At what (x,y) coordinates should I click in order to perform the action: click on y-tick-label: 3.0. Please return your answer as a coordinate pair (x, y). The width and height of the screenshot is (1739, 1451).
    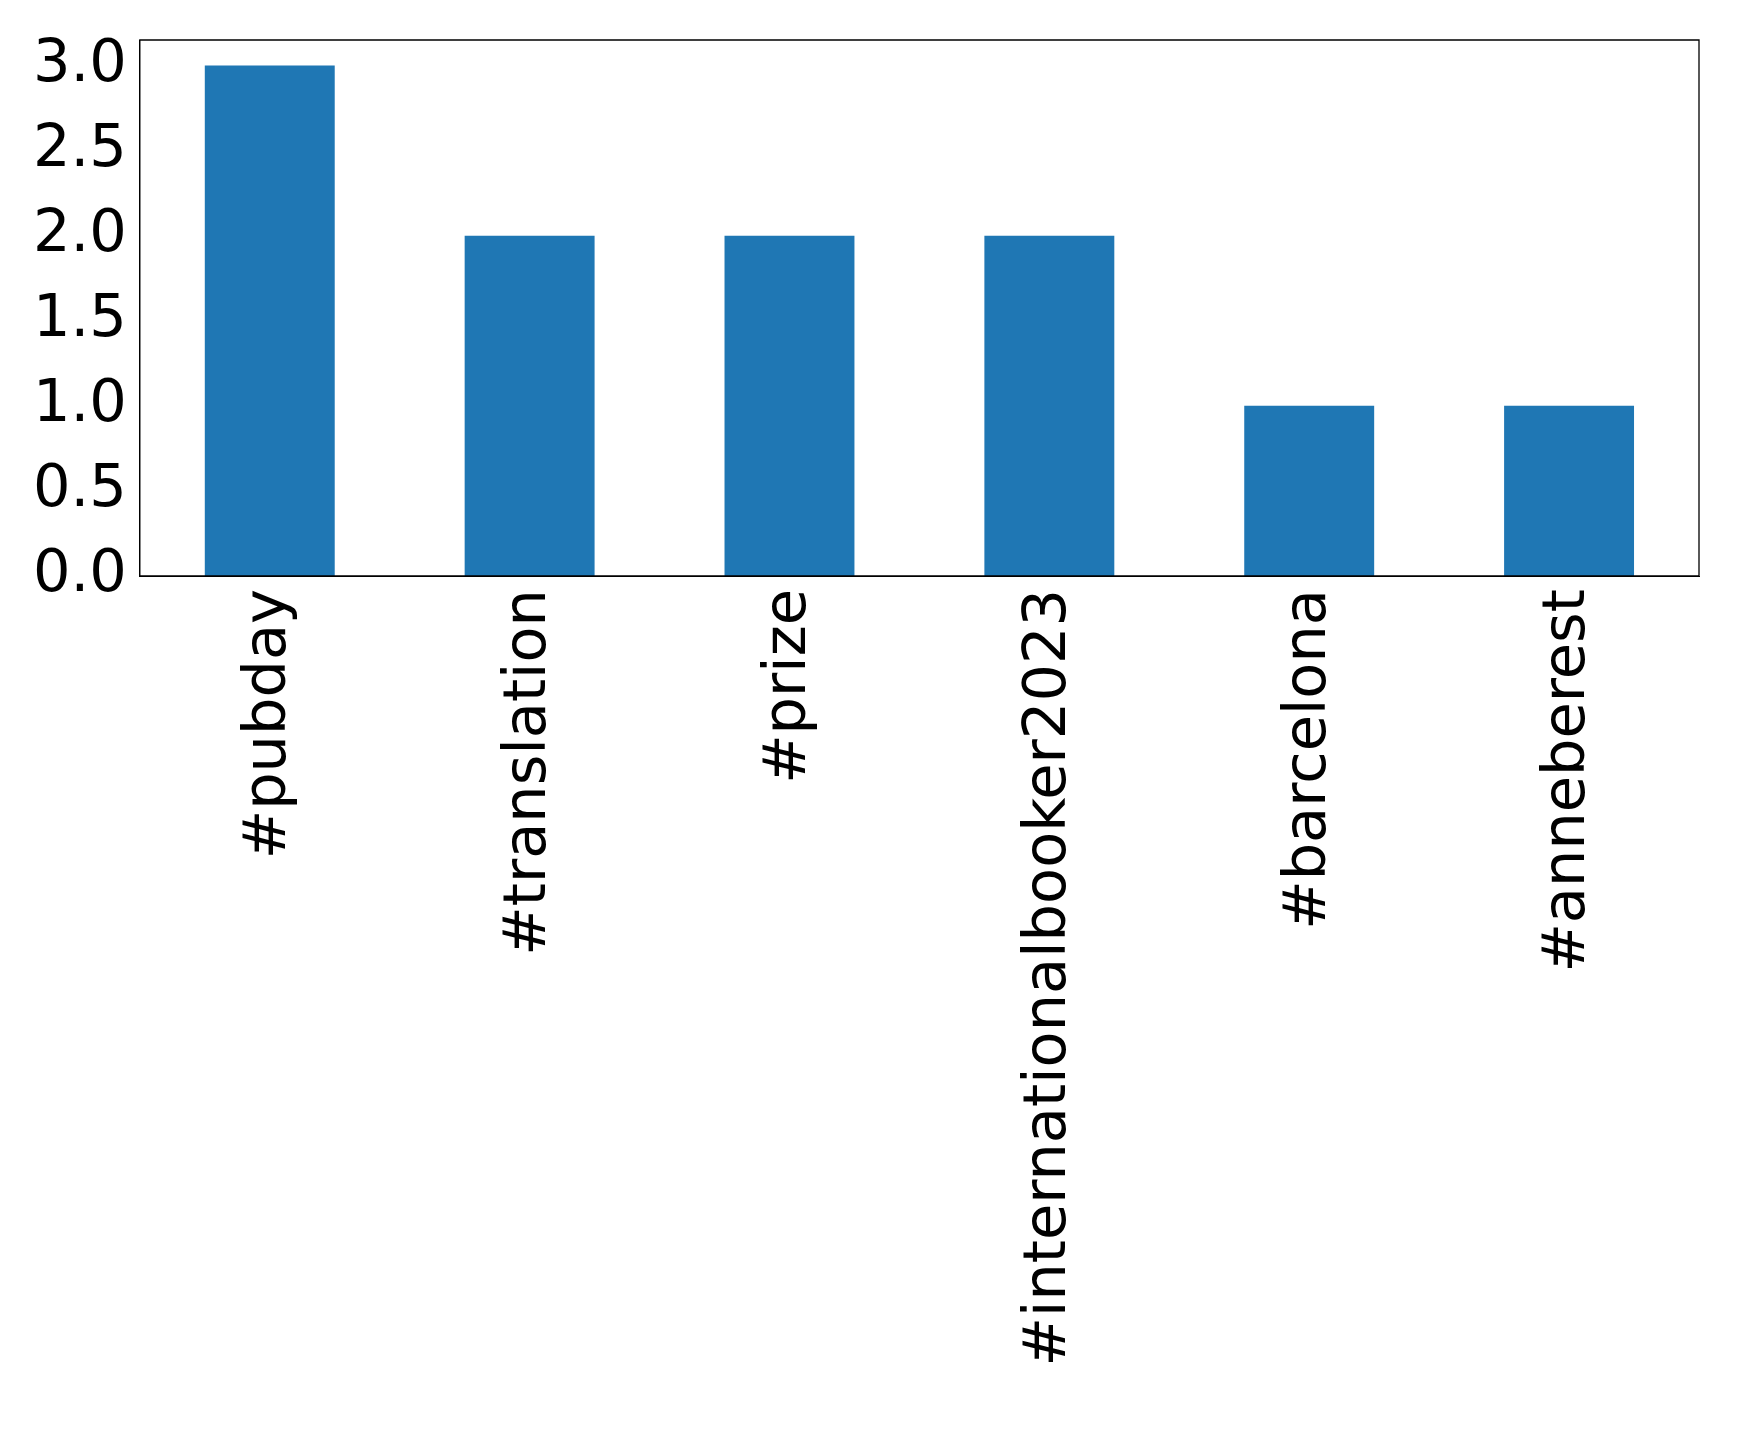
    Looking at the image, I should click on (79, 60).